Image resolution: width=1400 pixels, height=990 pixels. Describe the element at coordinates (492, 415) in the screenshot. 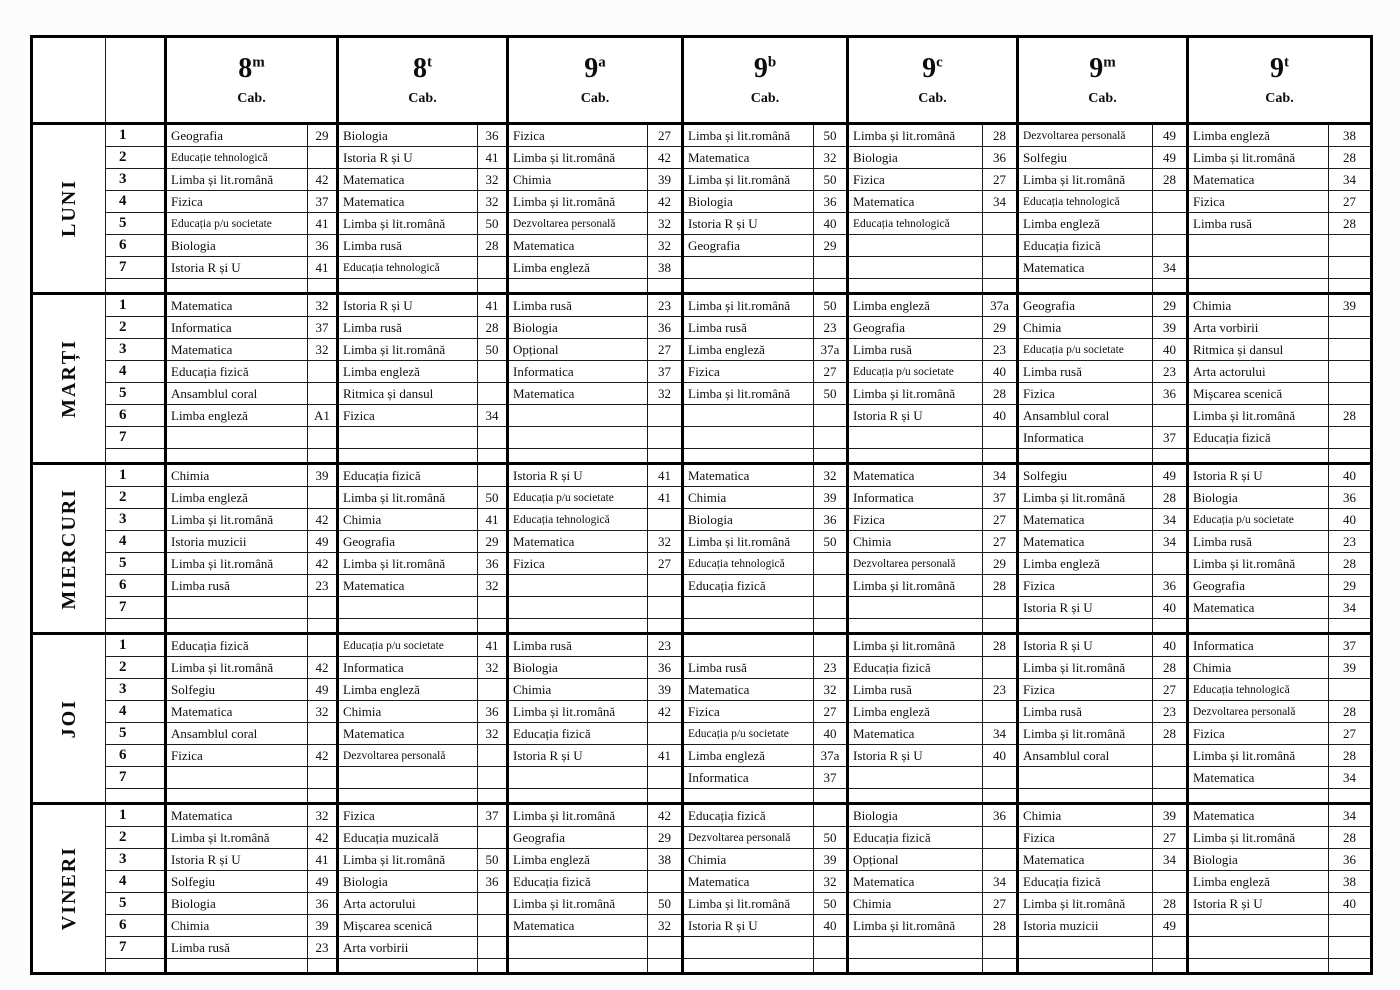

I see `cab-cell: 34` at that location.